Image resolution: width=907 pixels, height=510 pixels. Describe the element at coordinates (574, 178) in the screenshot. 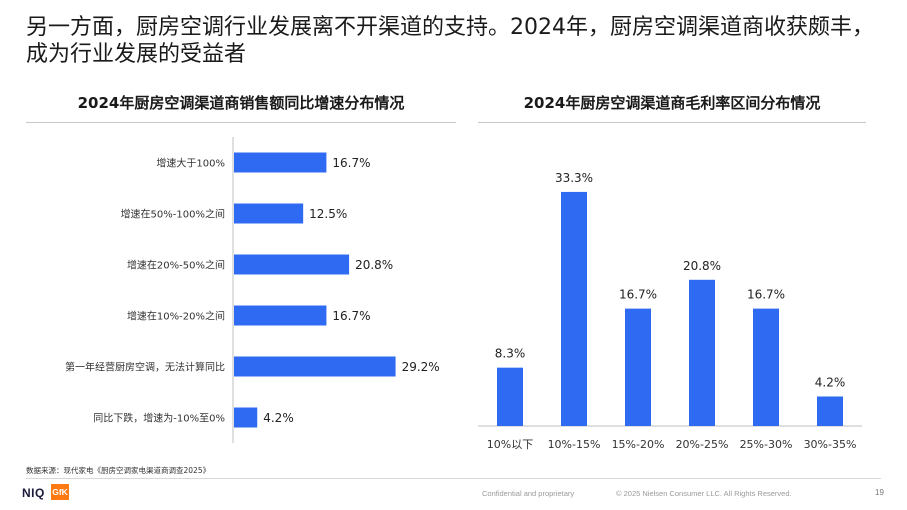

I see `data-label: 33.3%` at that location.